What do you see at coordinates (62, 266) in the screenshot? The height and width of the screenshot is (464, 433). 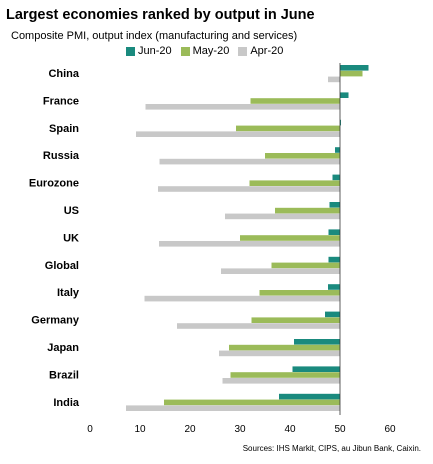 I see `category-label-global: Global` at bounding box center [62, 266].